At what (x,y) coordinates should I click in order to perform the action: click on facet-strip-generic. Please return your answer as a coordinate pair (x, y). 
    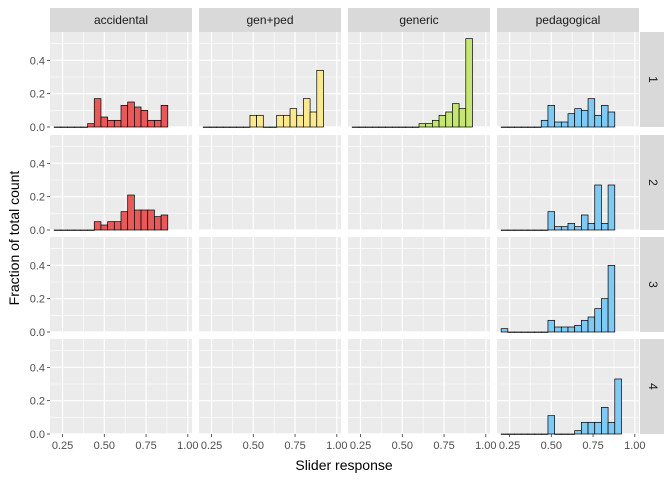
    Looking at the image, I should click on (419, 20).